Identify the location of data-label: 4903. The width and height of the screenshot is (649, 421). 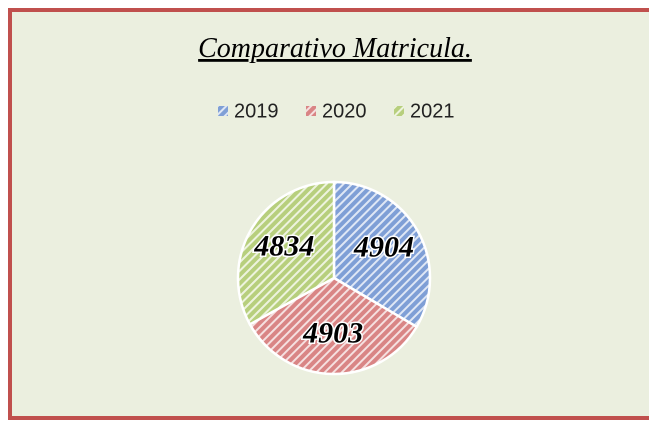
(332, 332).